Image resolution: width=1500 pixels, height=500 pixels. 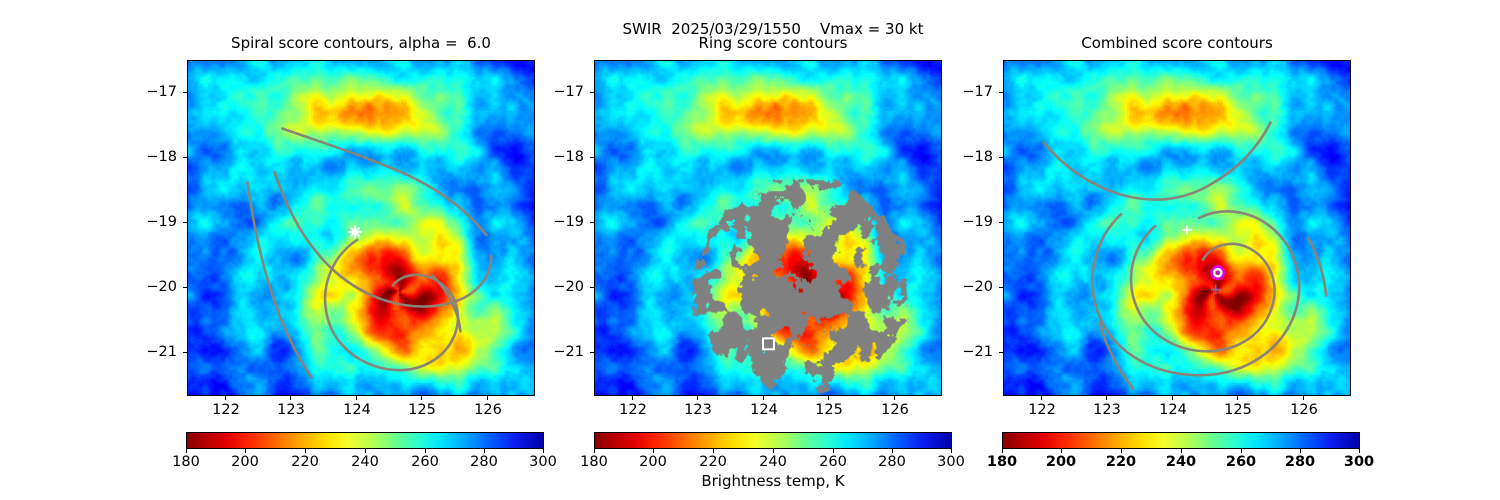 I want to click on panel-title-ring: Ring score contours, so click(x=773, y=43).